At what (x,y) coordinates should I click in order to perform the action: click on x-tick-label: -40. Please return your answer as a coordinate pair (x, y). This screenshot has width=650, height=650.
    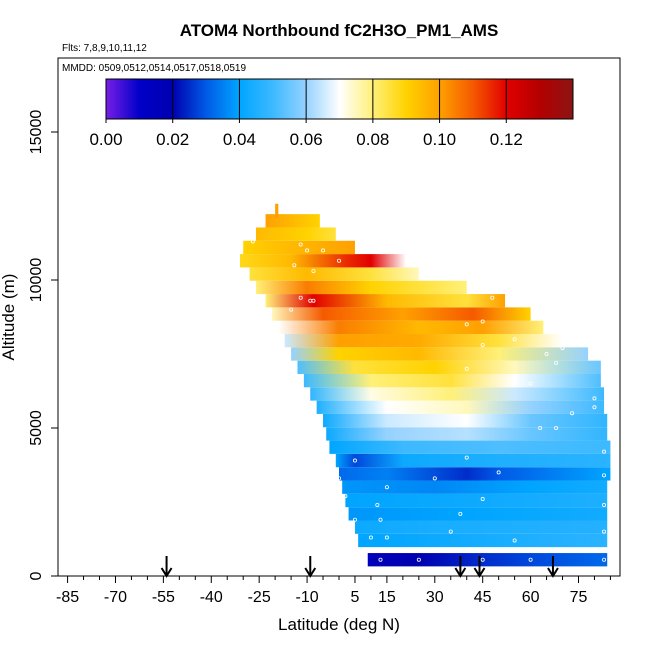
    Looking at the image, I should click on (211, 597).